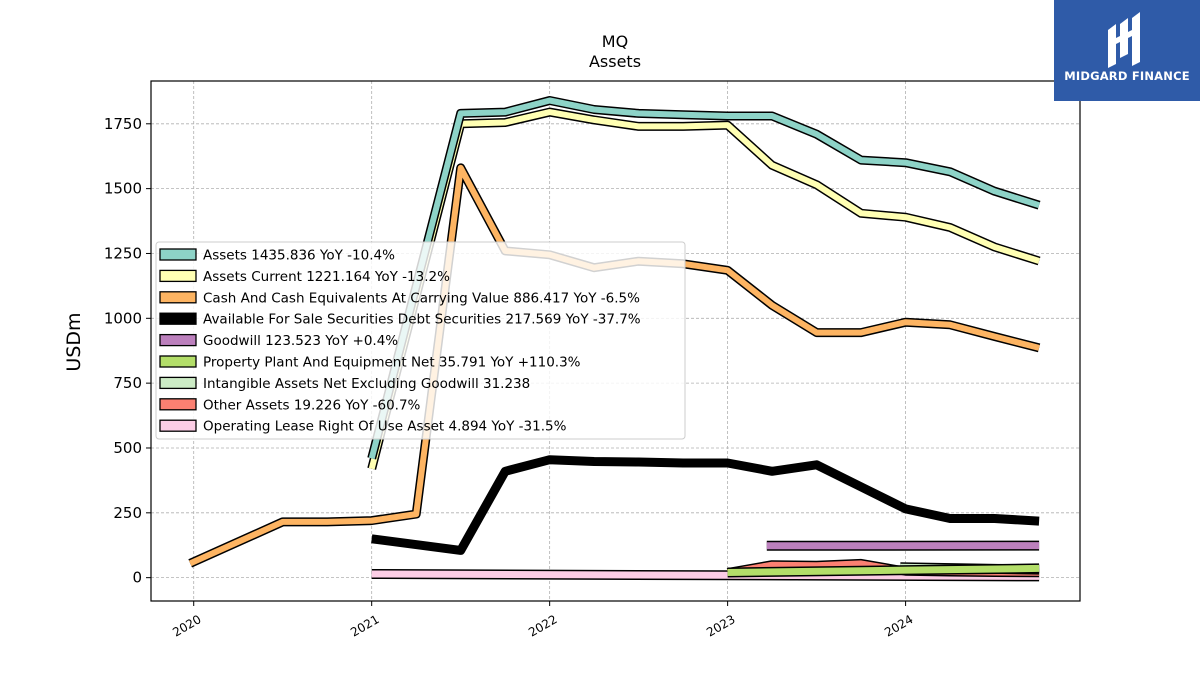 The width and height of the screenshot is (1200, 675). I want to click on legend-swatch-property-plant-and-equipment-net, so click(178, 361).